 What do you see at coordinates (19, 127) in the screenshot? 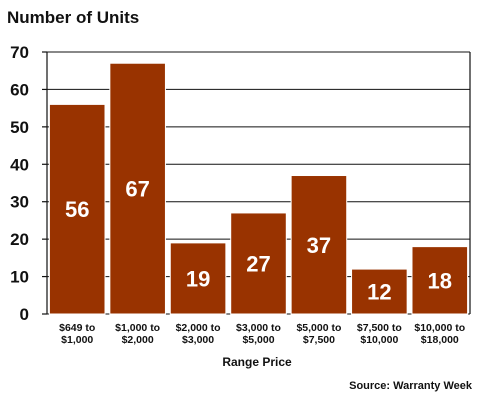
I see `y-tick-label: 50` at bounding box center [19, 127].